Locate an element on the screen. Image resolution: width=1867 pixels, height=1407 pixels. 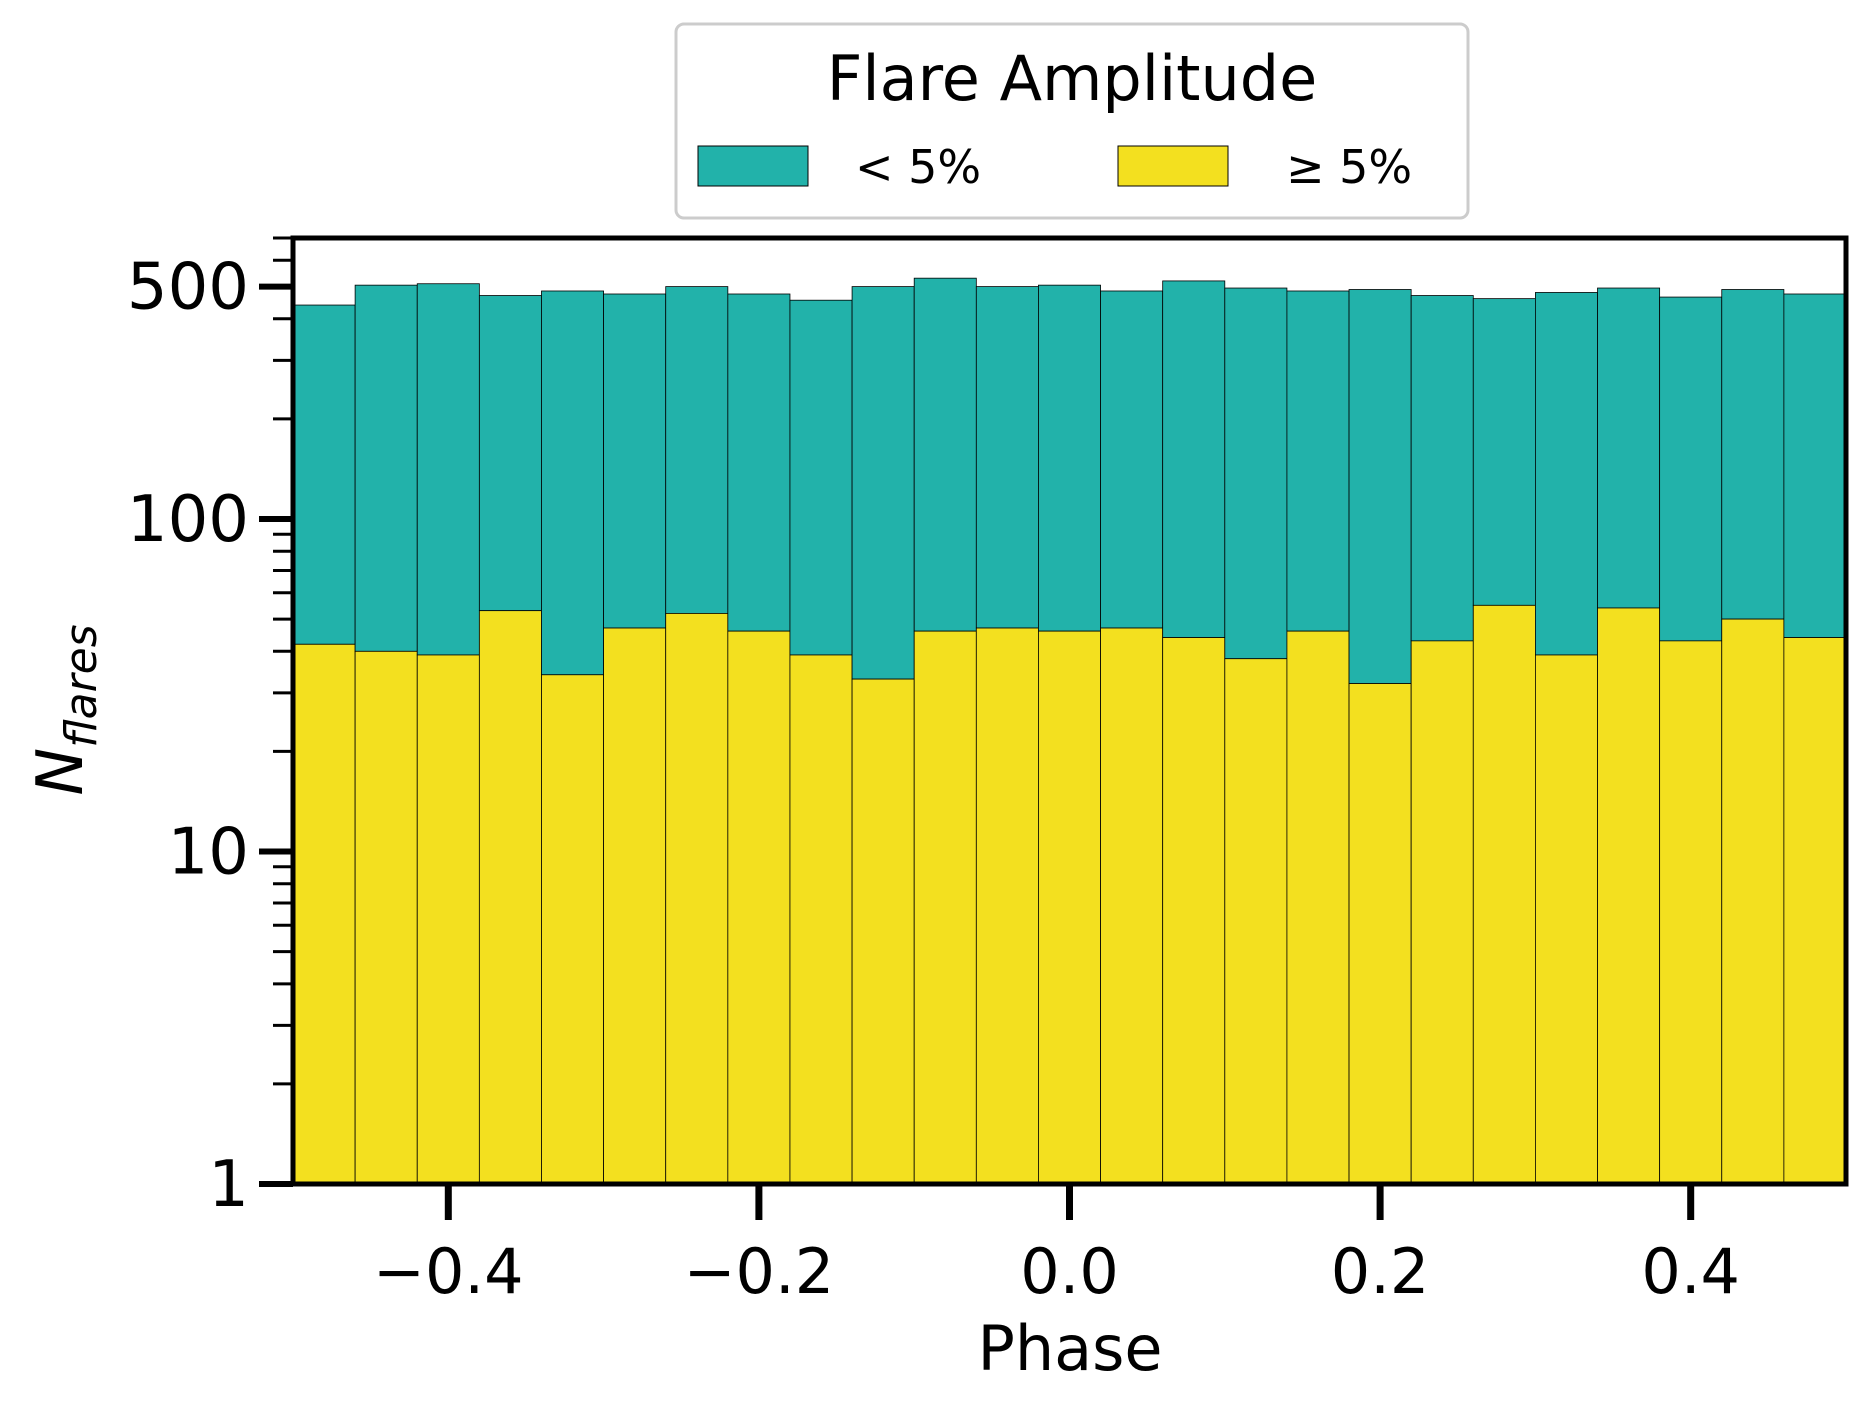
legend-title: Flare Amplitude is located at coordinates (1072, 78).